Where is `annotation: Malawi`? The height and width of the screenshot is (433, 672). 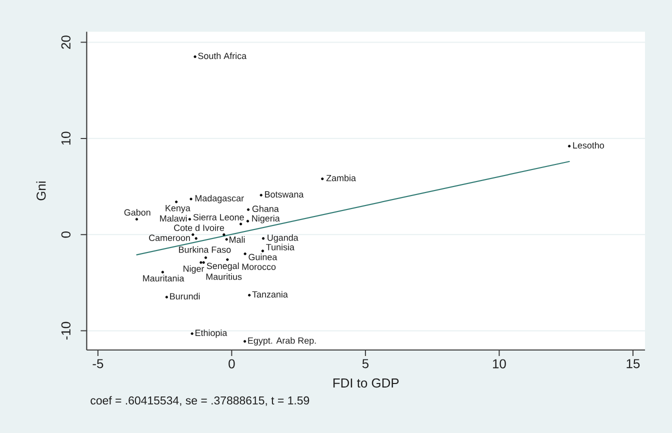
annotation: Malawi is located at coordinates (173, 218).